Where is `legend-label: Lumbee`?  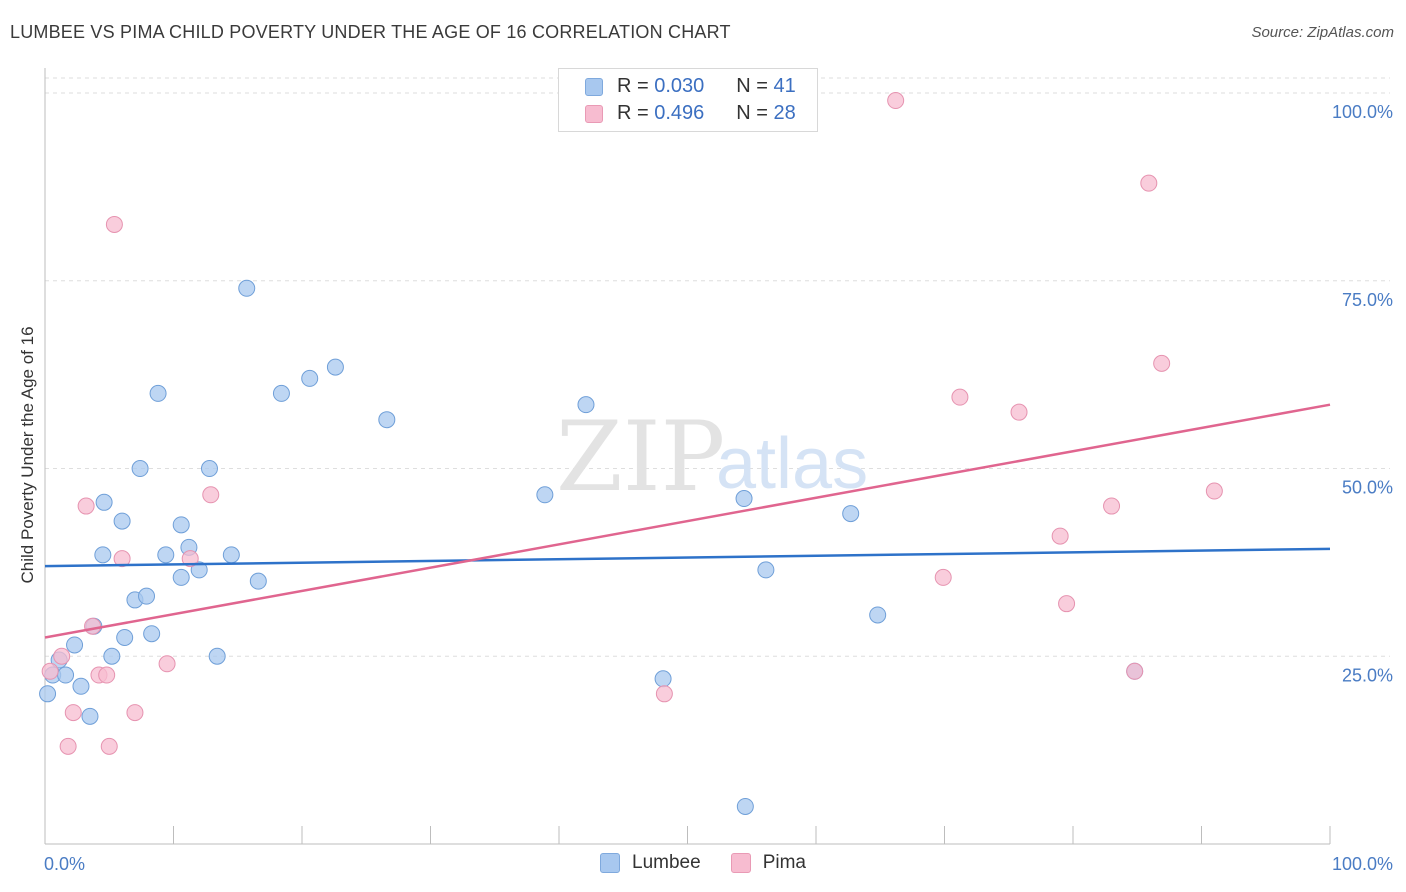 legend-label: Lumbee is located at coordinates (666, 862).